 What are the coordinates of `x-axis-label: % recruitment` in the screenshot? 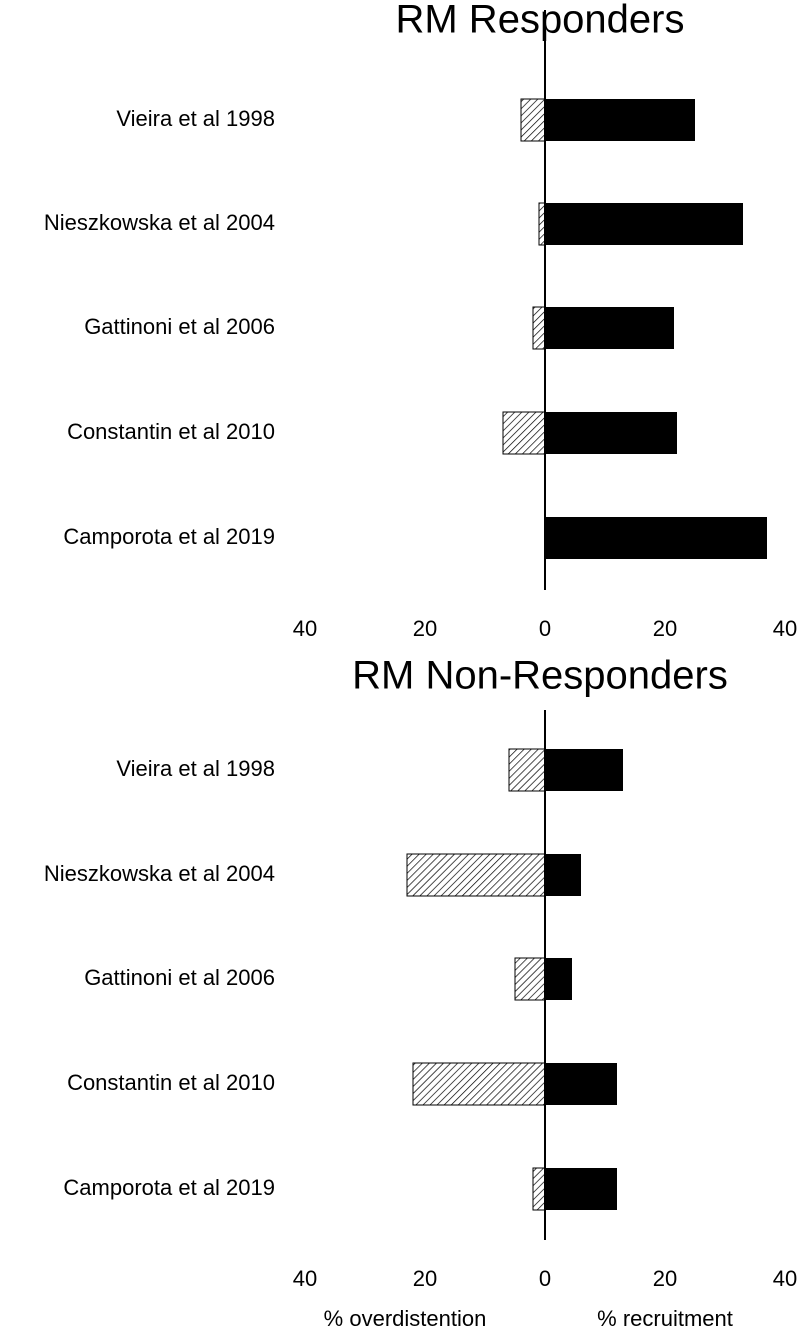 It's located at (665, 1318).